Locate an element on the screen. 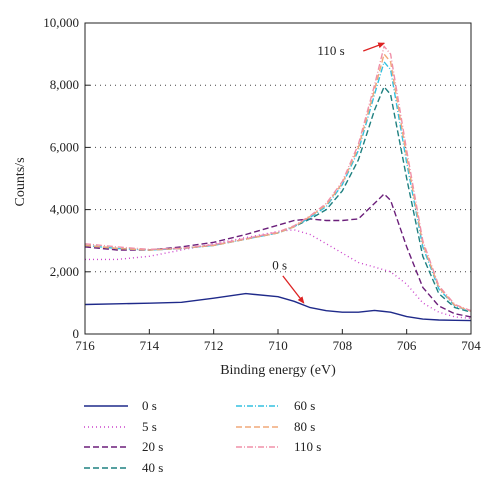 Image resolution: width=500 pixels, height=490 pixels. series-line-5s is located at coordinates (278, 274).